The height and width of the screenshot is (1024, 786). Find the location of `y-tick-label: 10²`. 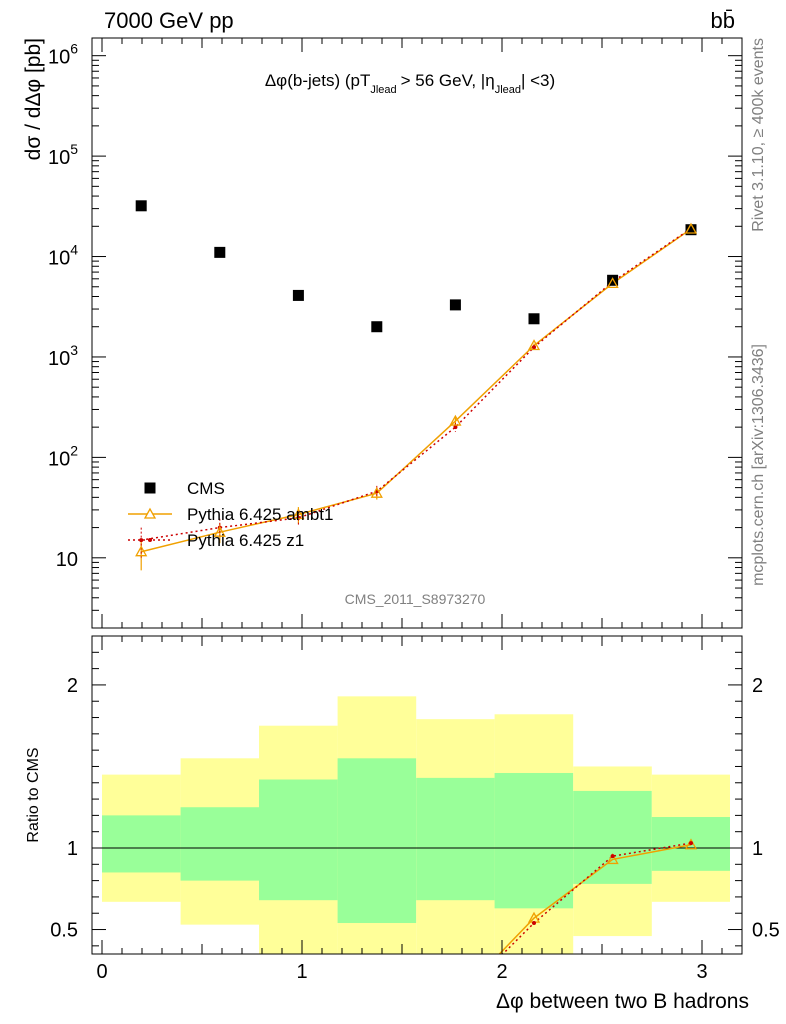

y-tick-label: 10² is located at coordinates (63, 456).